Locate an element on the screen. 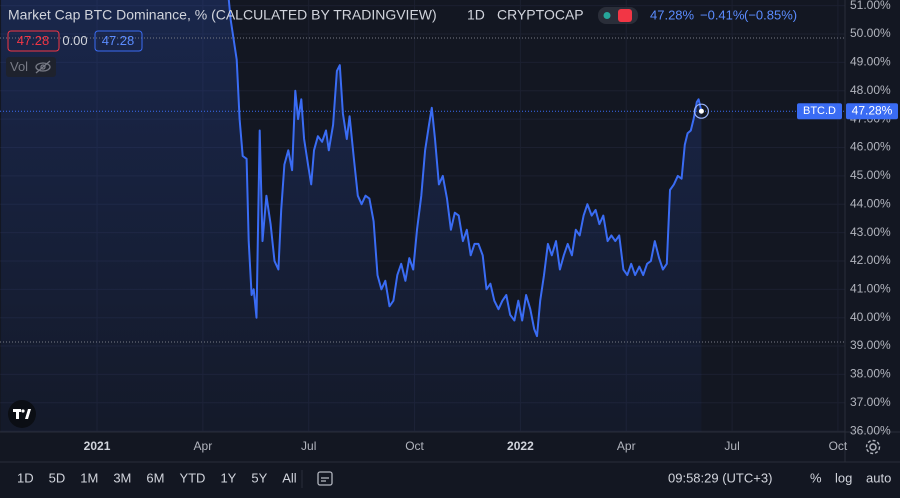  y-tick-label: 40.00% is located at coordinates (870, 317).